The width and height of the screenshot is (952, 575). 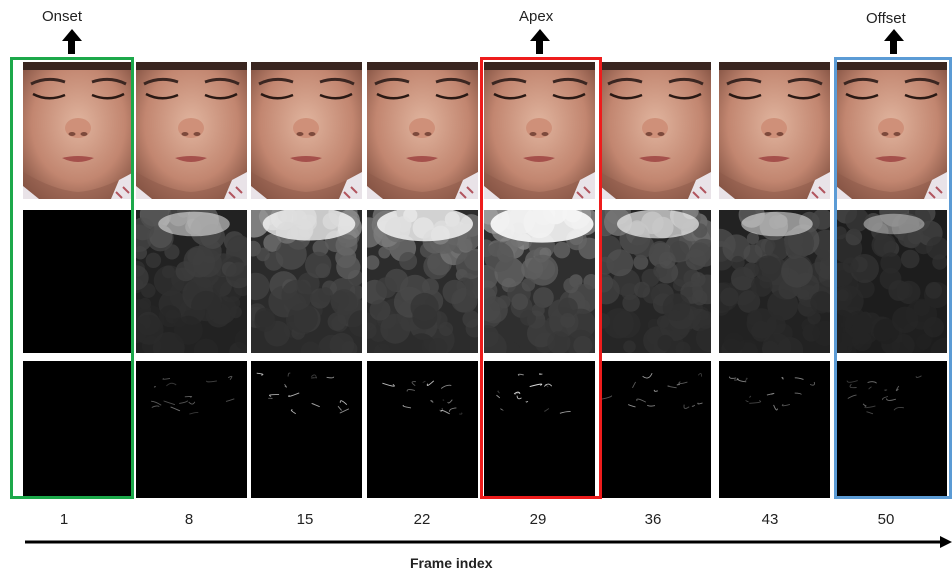 I want to click on frame-tick: 22, so click(x=422, y=519).